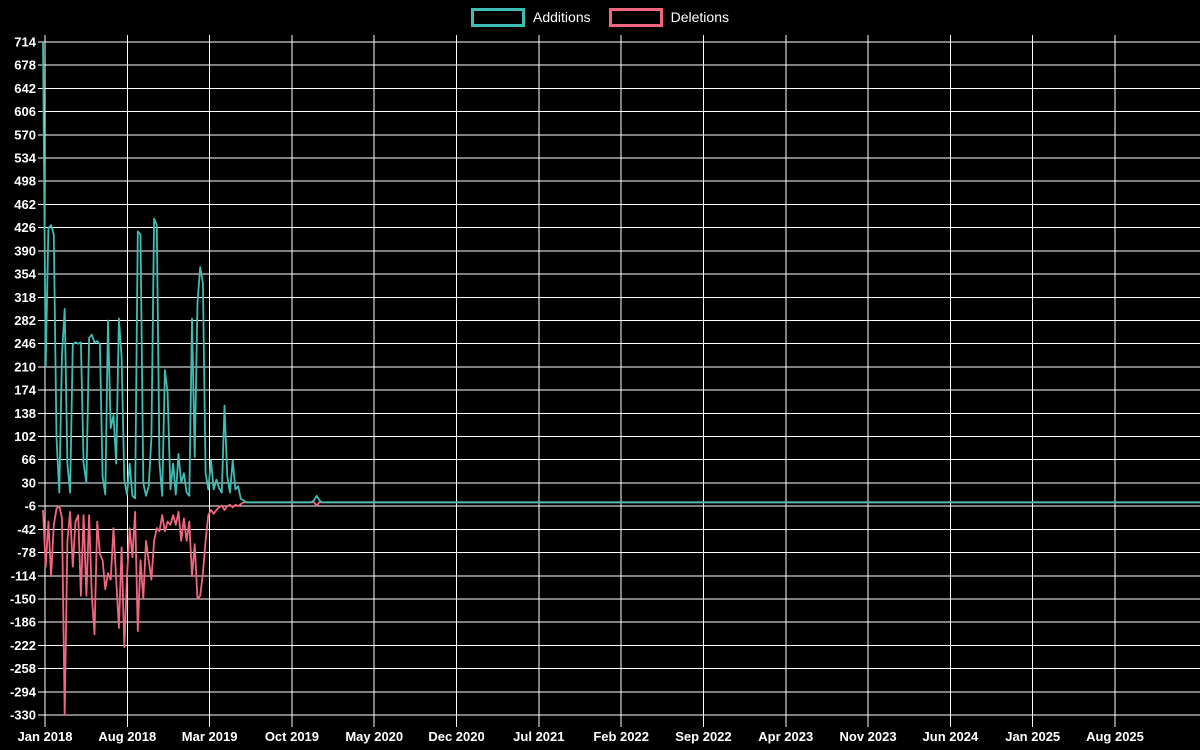  Describe the element at coordinates (25, 65) in the screenshot. I see `y-tick-label: 678` at that location.